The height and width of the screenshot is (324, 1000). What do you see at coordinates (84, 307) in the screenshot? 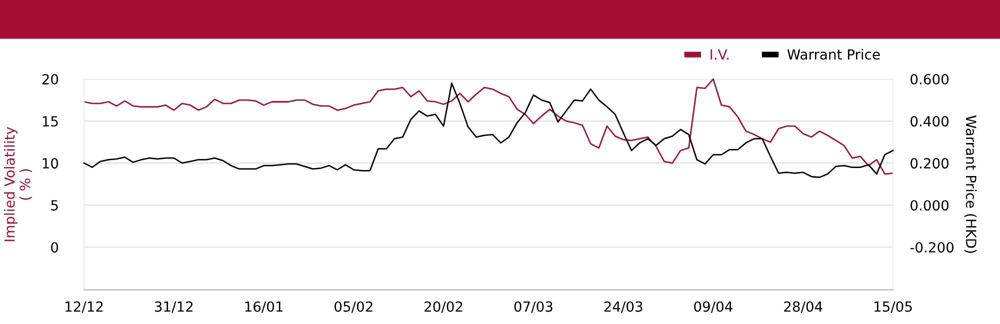
I see `x-tick-label: 12/12` at bounding box center [84, 307].